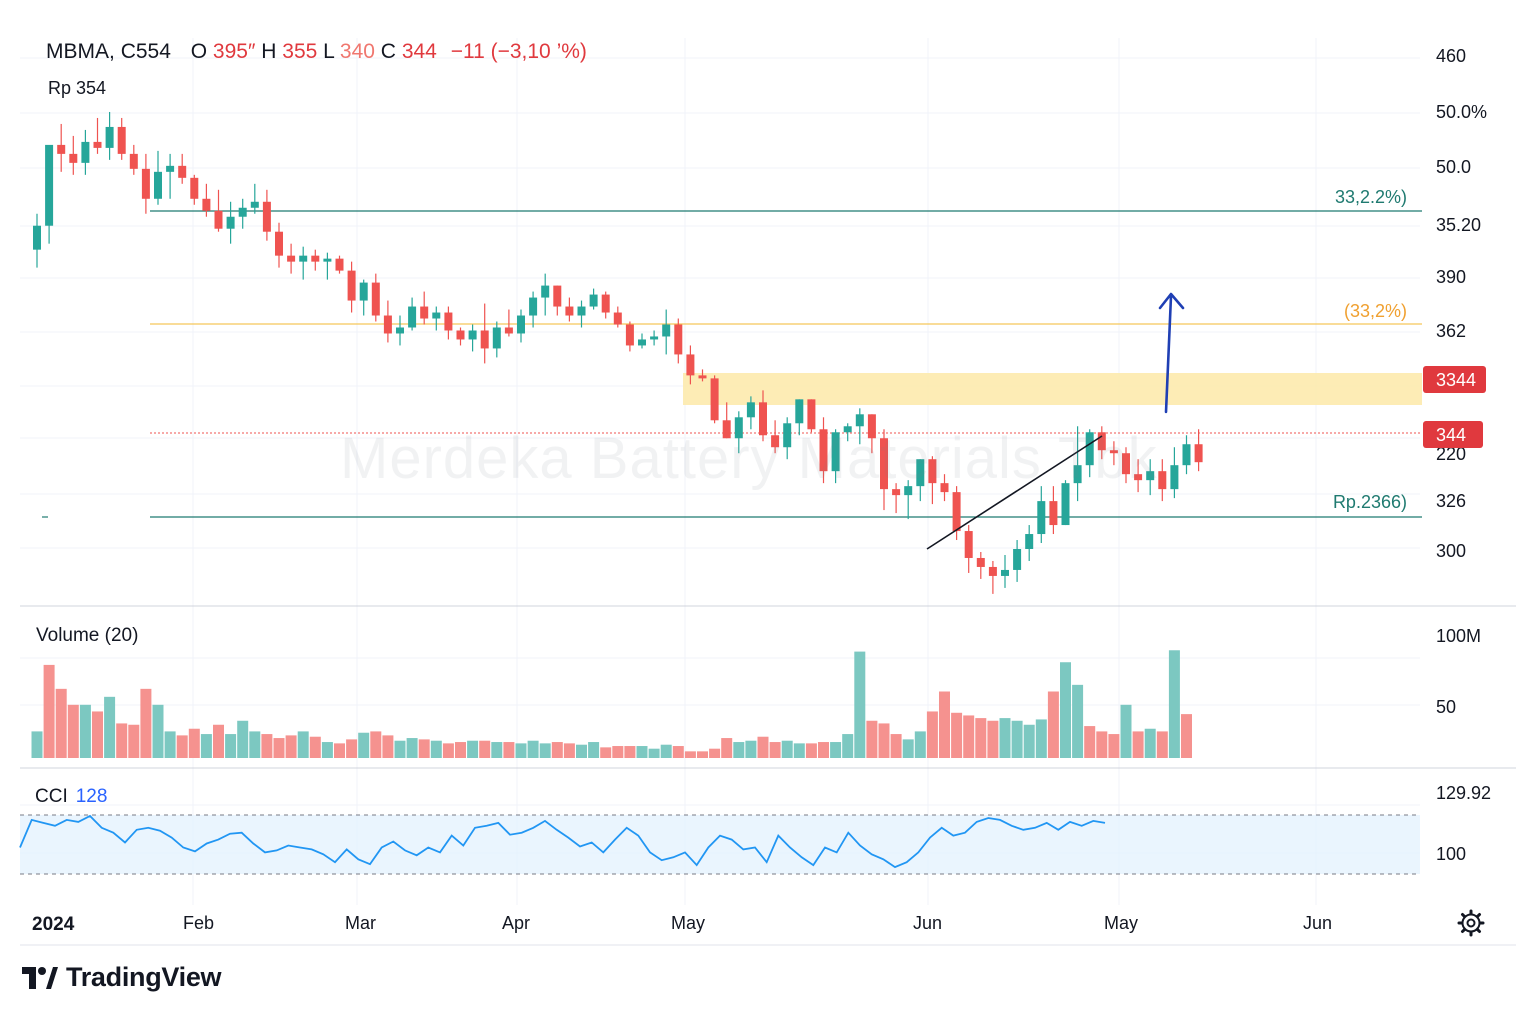 This screenshot has height=1024, width=1536. I want to click on time-axis: 2024 Feb Mar Apr May Jun May Jun, so click(682, 924).